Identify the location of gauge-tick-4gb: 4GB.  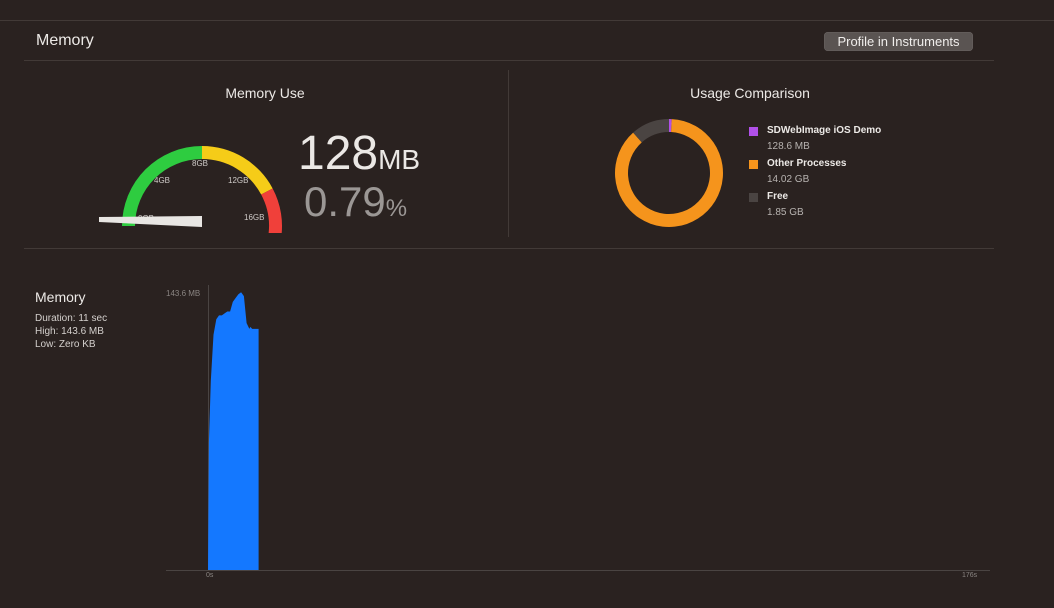
(162, 180).